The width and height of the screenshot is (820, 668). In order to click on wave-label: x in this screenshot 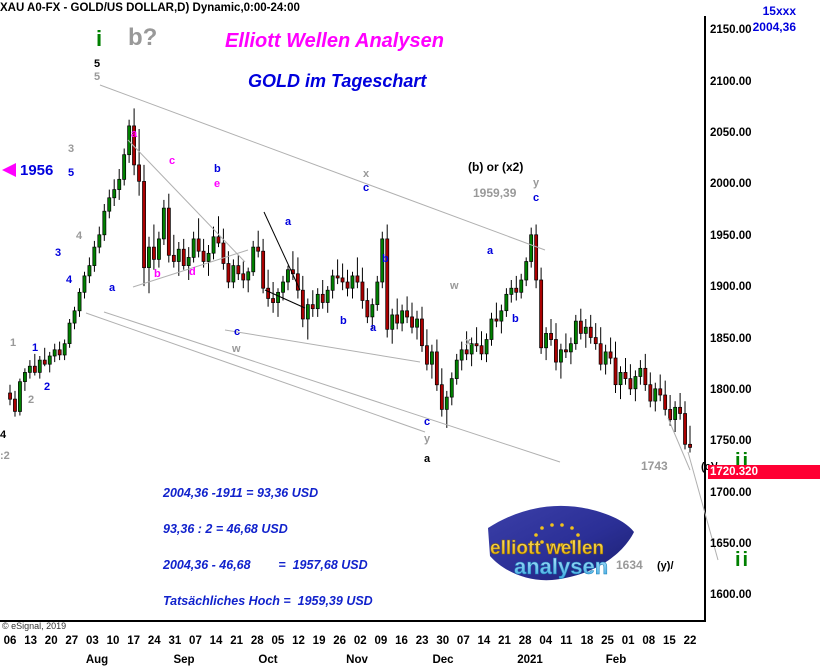, I will do `click(468, 342)`.